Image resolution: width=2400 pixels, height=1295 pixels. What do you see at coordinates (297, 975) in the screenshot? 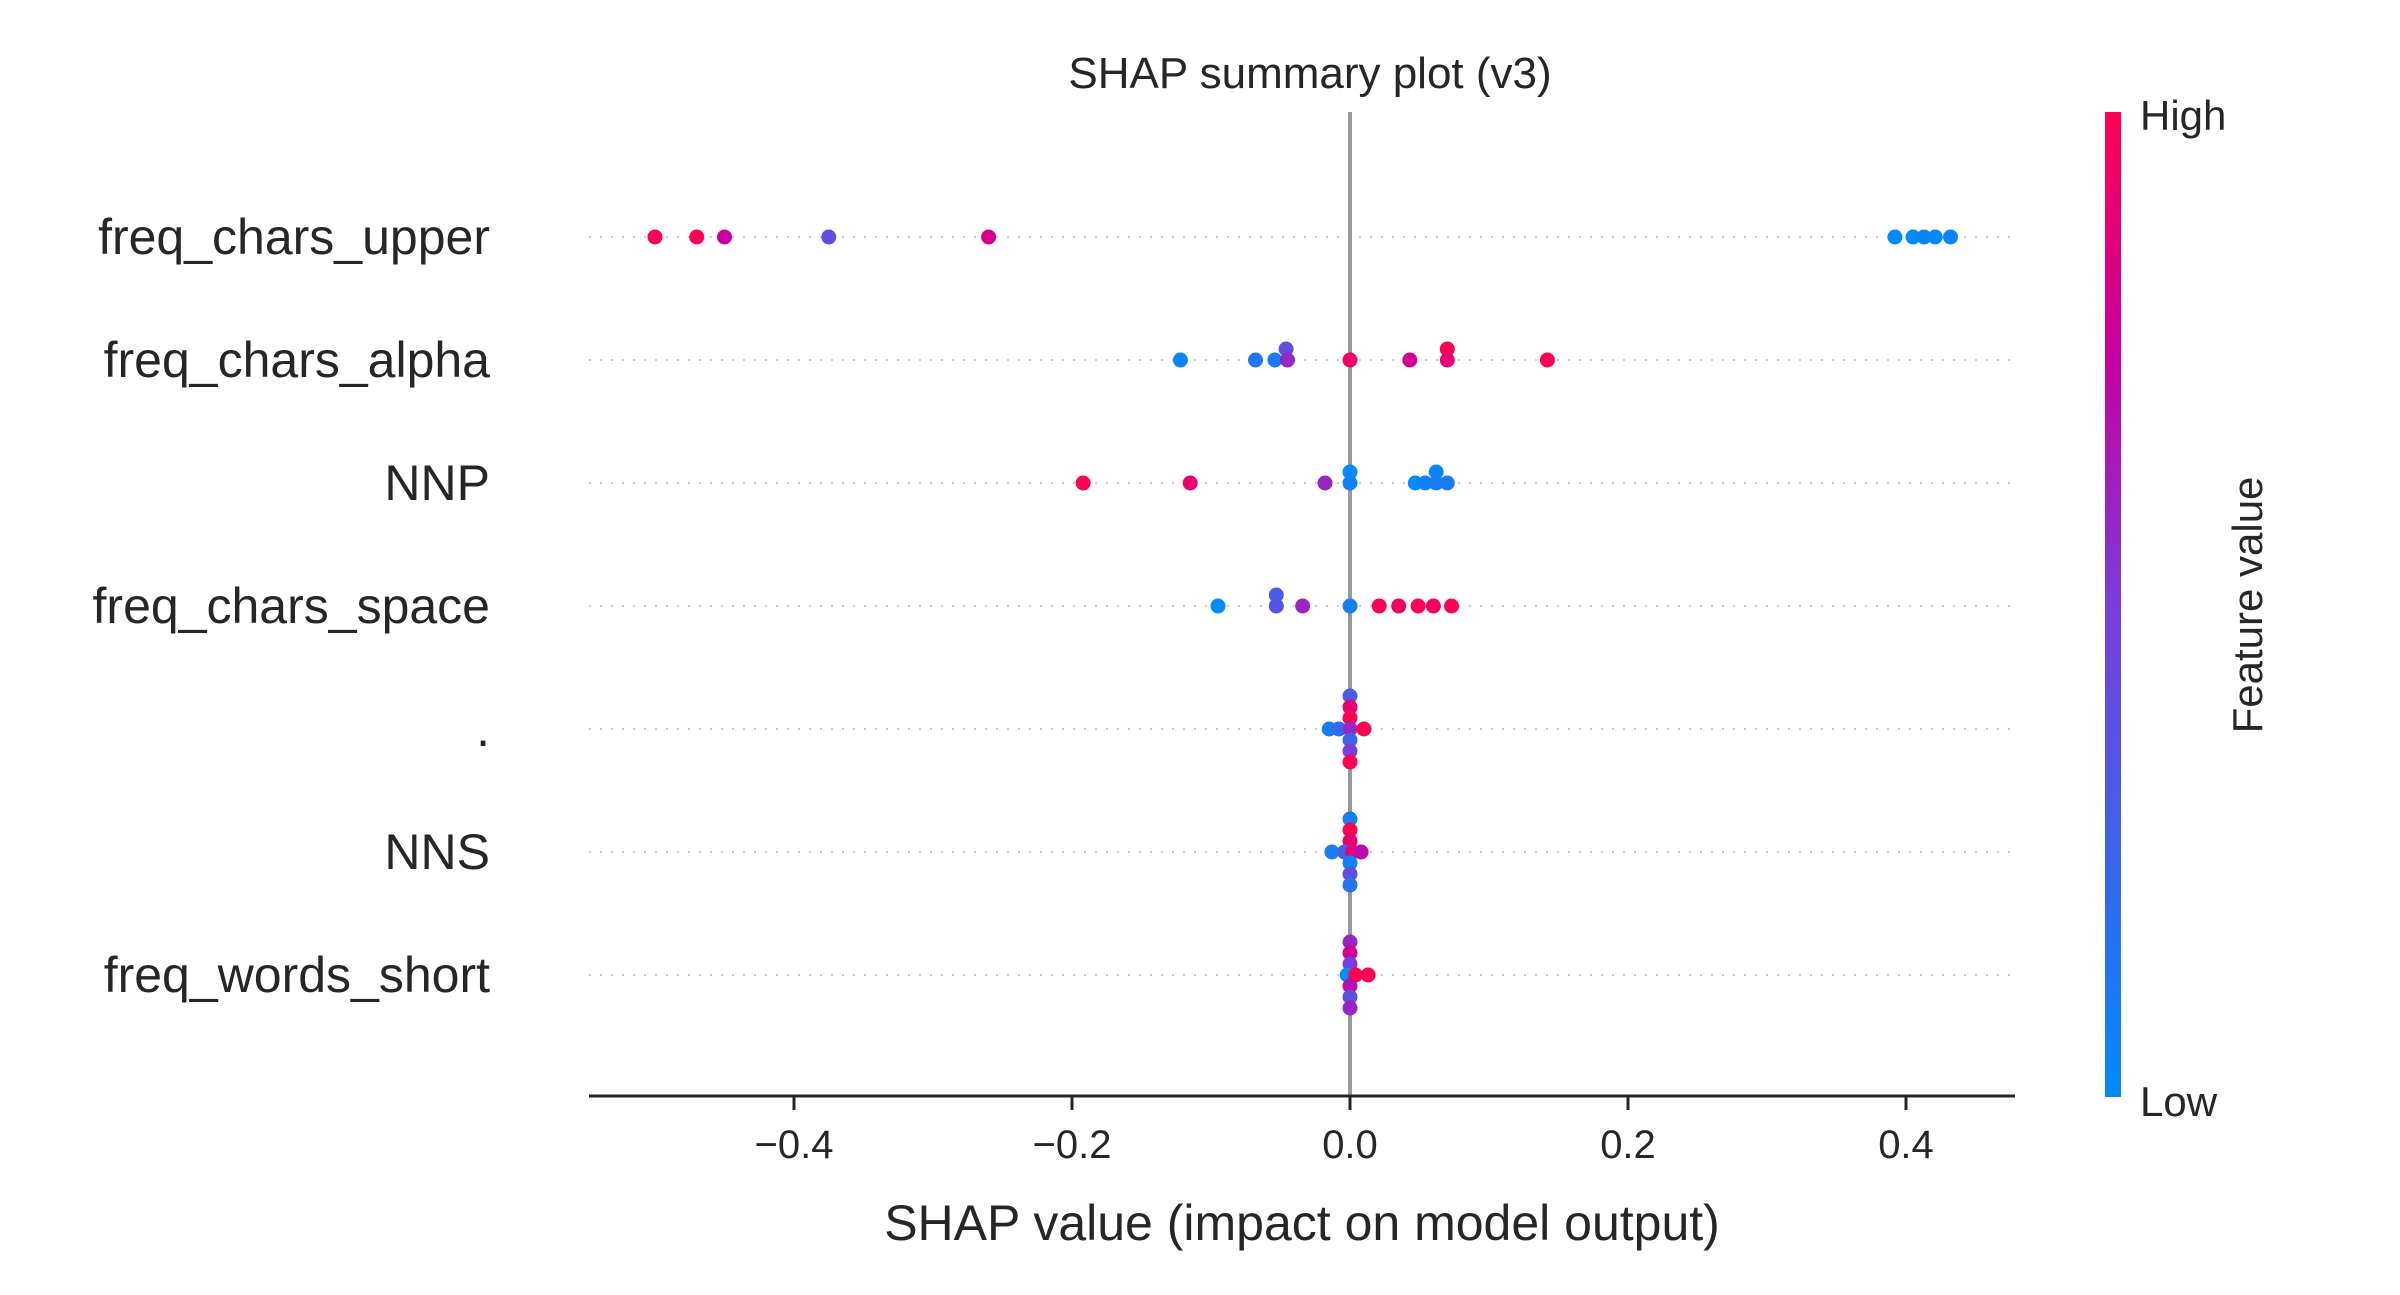
I see `feature-label: freq_words_short` at bounding box center [297, 975].